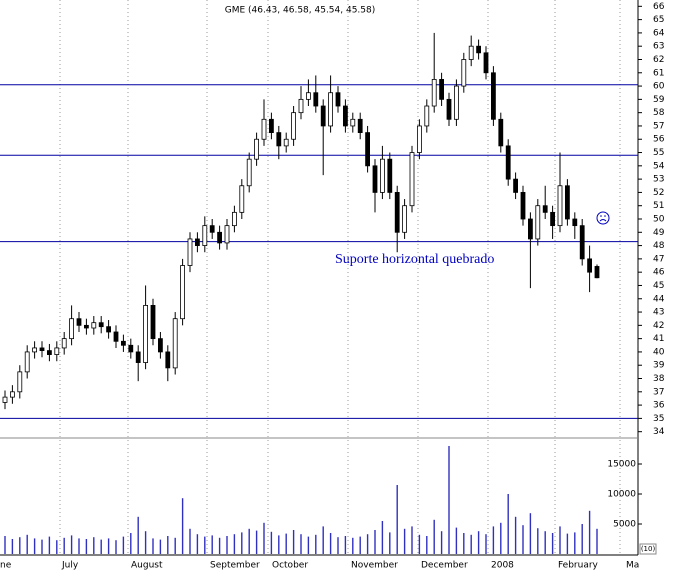 Image resolution: width=679 pixels, height=574 pixels. I want to click on annotation: Suporte horizontal quebrado, so click(414, 259).